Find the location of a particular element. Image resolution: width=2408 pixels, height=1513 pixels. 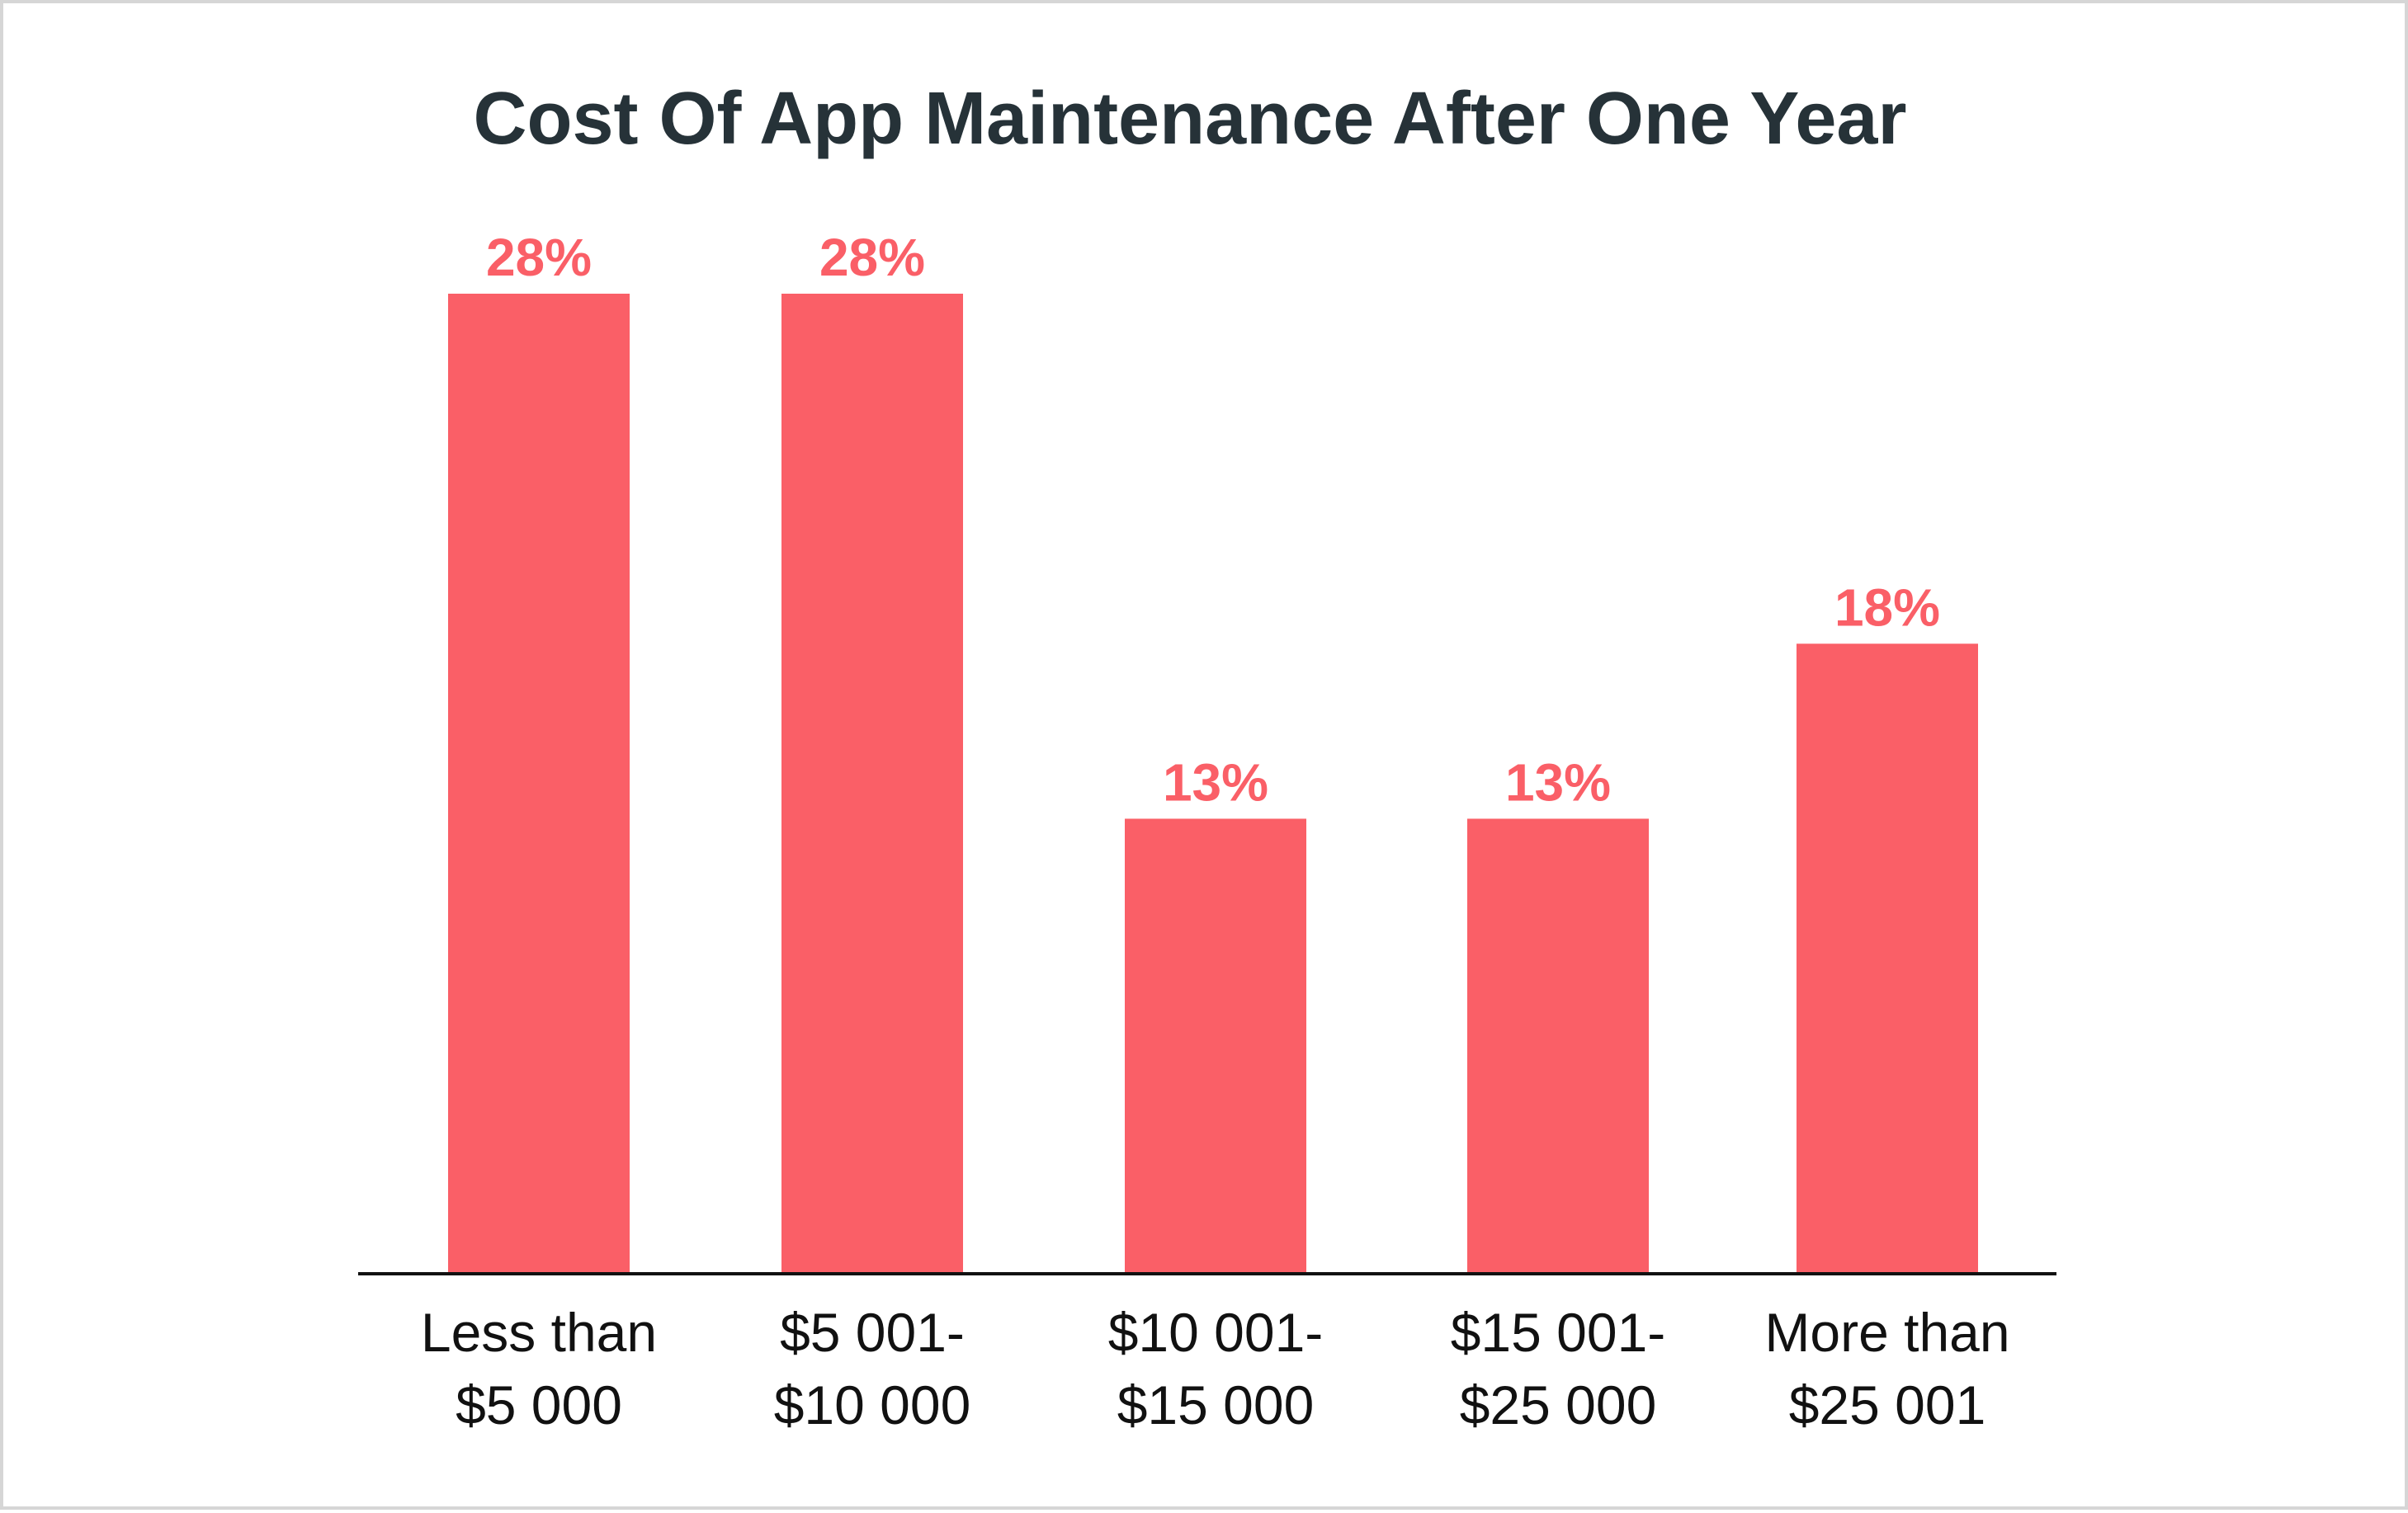

value-label-3: 13% is located at coordinates (1215, 782).